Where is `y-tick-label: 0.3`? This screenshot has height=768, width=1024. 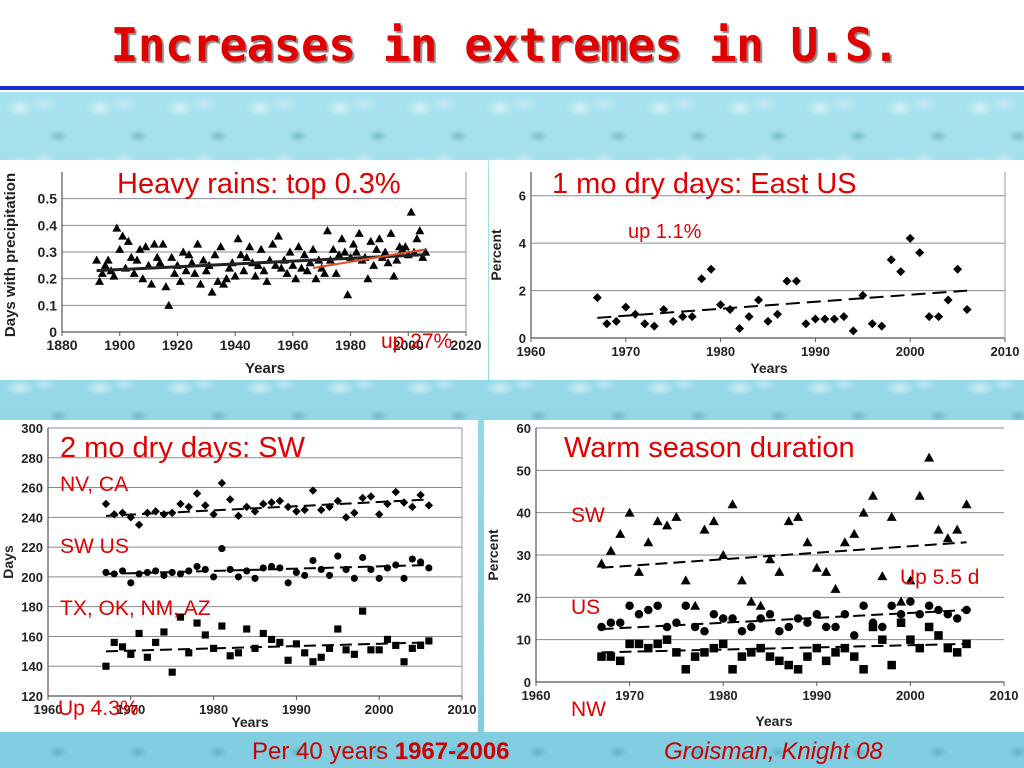 y-tick-label: 0.3 is located at coordinates (48, 252).